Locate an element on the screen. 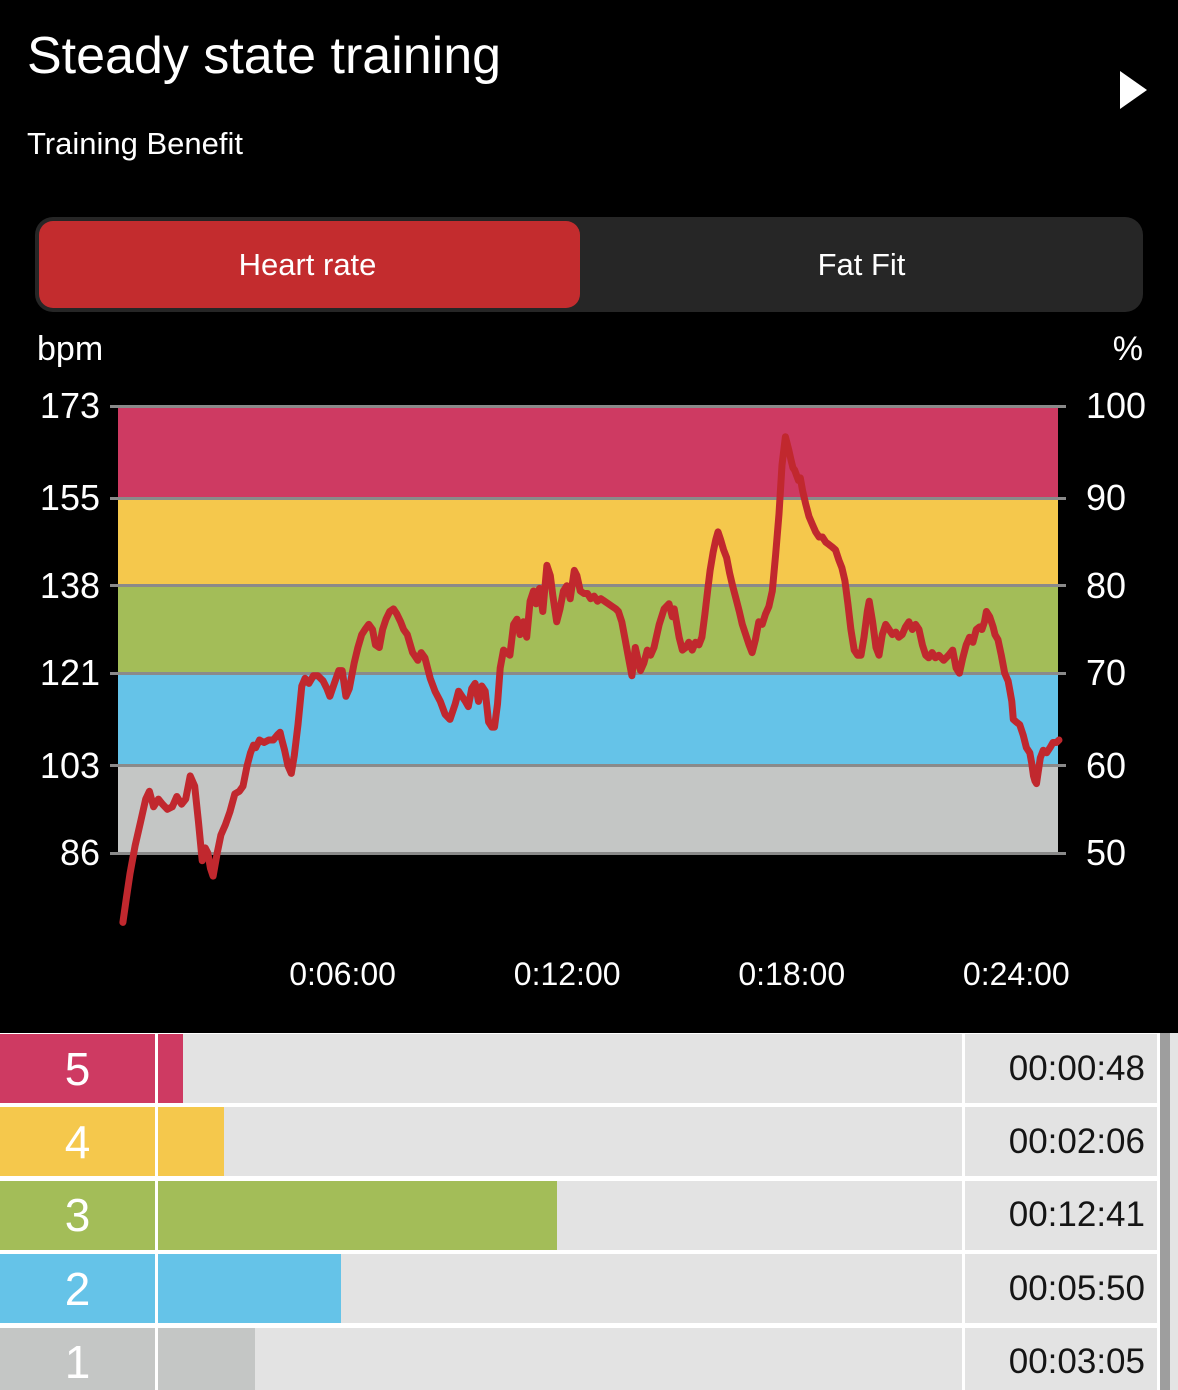  scrollbar-track is located at coordinates (1174, 1211).